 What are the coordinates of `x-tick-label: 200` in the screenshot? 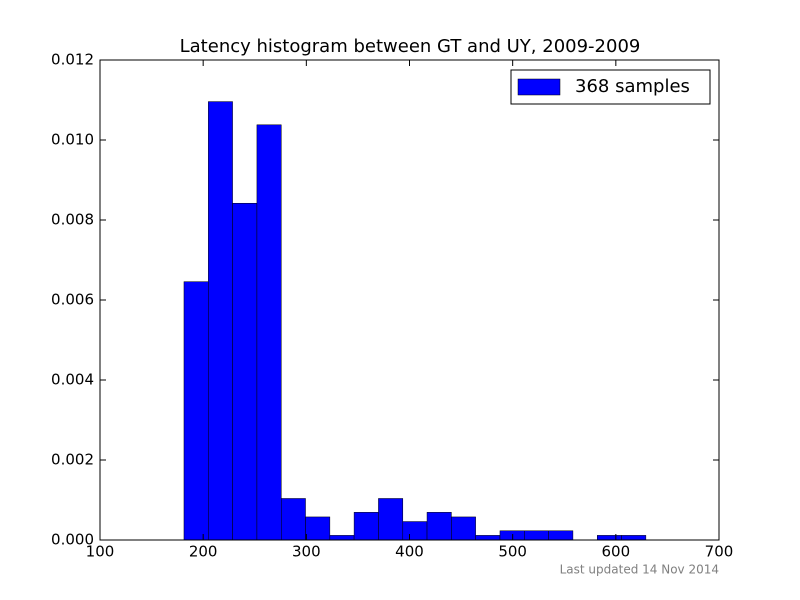 It's located at (203, 552).